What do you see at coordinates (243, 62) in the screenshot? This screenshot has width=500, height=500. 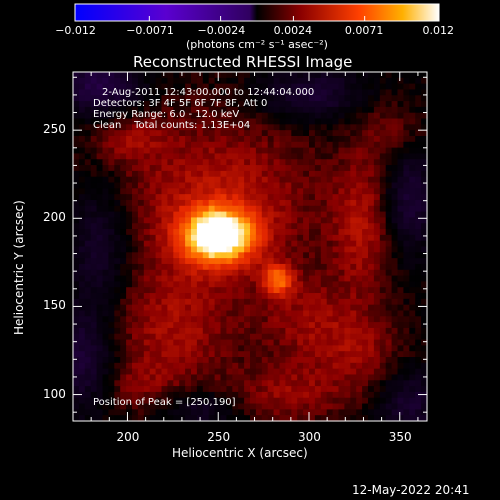 I see `chart-title: Reconstructed RHESSI Image` at bounding box center [243, 62].